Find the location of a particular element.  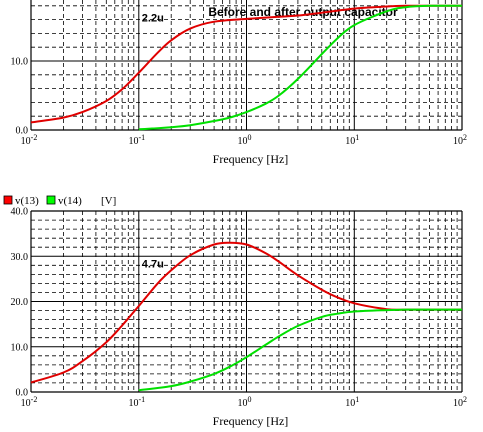

legend-unit: [V] is located at coordinates (108, 201).